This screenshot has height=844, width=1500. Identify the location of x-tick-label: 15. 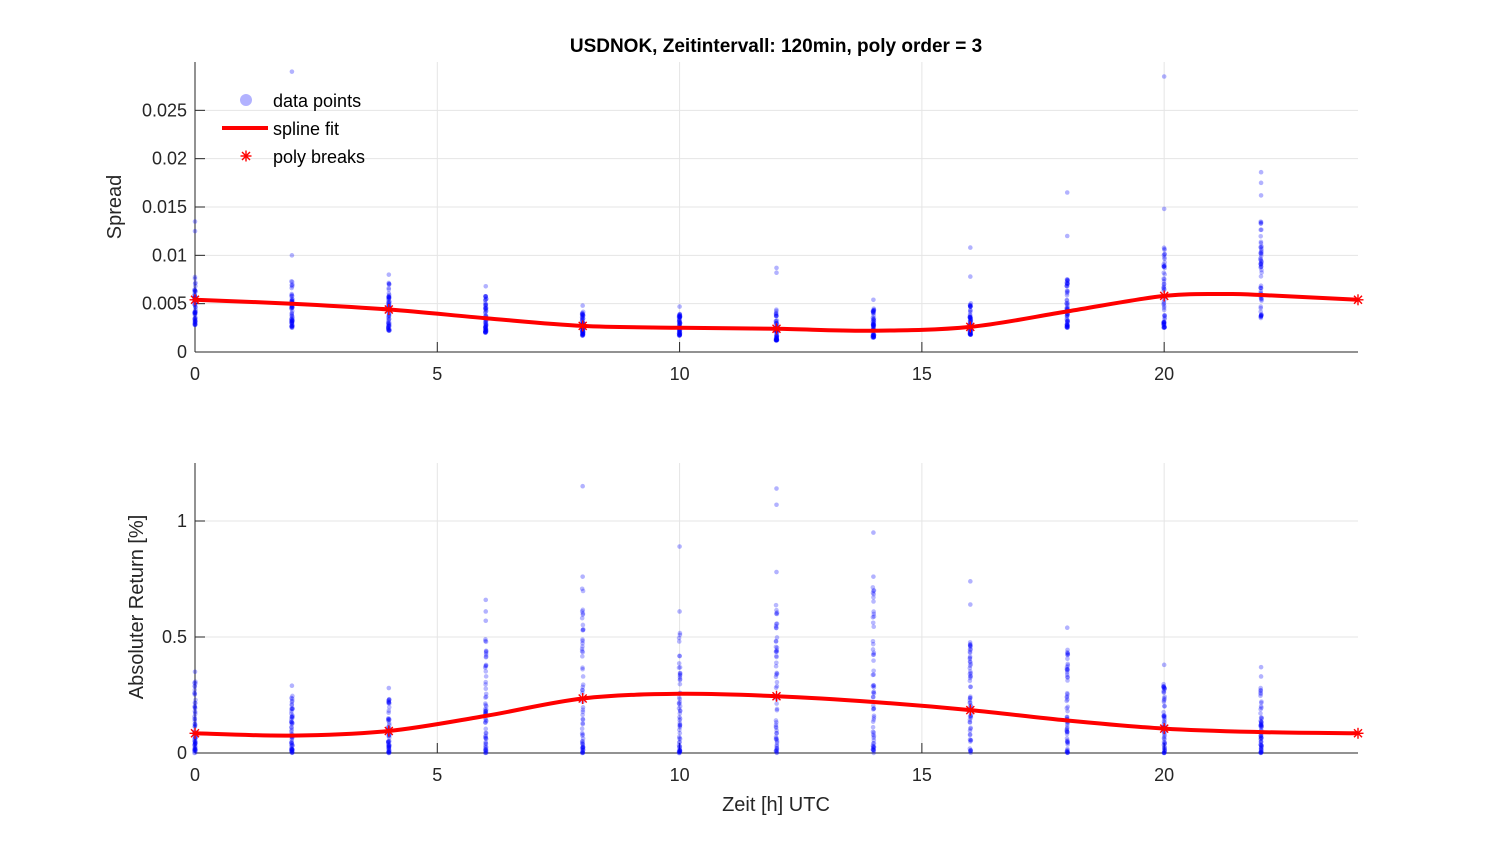
(922, 374).